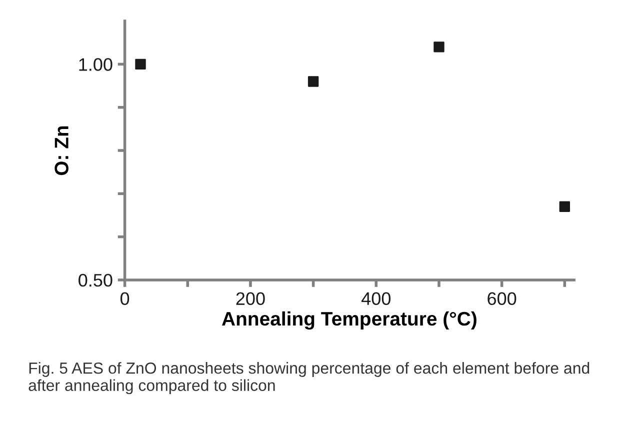  Describe the element at coordinates (349, 320) in the screenshot. I see `x-axis-title: Annealing Temperature (°C)` at that location.